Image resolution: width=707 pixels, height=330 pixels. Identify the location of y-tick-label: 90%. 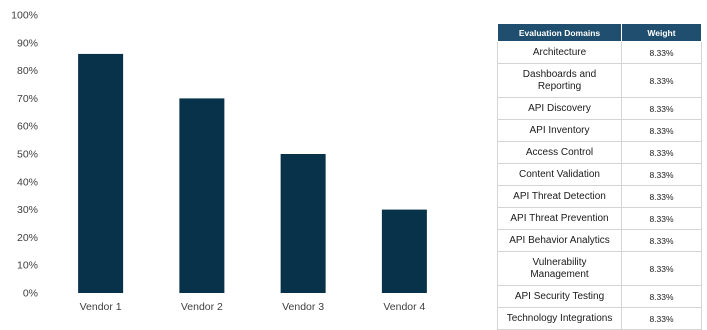
(27, 43).